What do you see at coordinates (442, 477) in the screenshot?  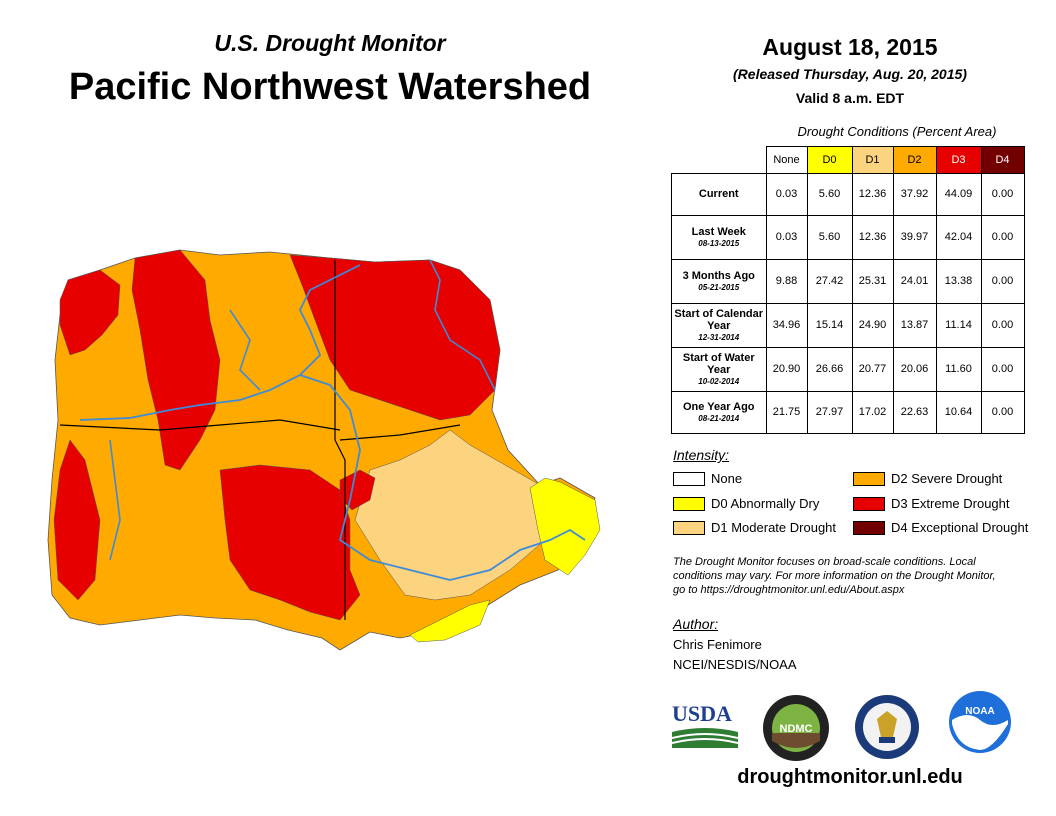 I see `river-snake` at bounding box center [442, 477].